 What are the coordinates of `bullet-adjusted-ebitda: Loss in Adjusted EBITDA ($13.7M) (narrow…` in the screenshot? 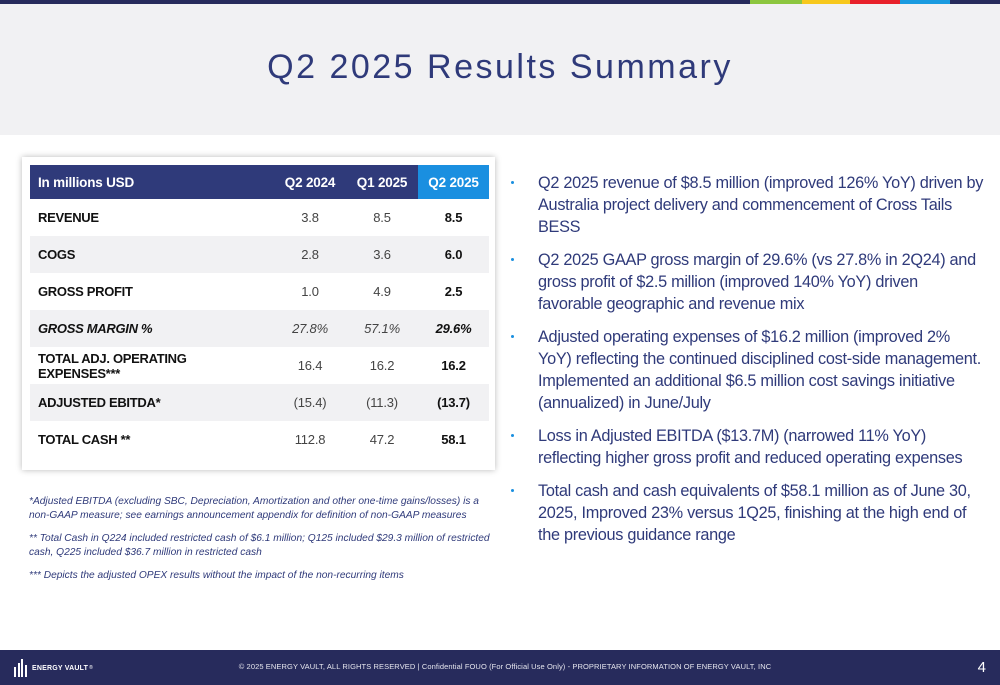 It's located at (747, 447).